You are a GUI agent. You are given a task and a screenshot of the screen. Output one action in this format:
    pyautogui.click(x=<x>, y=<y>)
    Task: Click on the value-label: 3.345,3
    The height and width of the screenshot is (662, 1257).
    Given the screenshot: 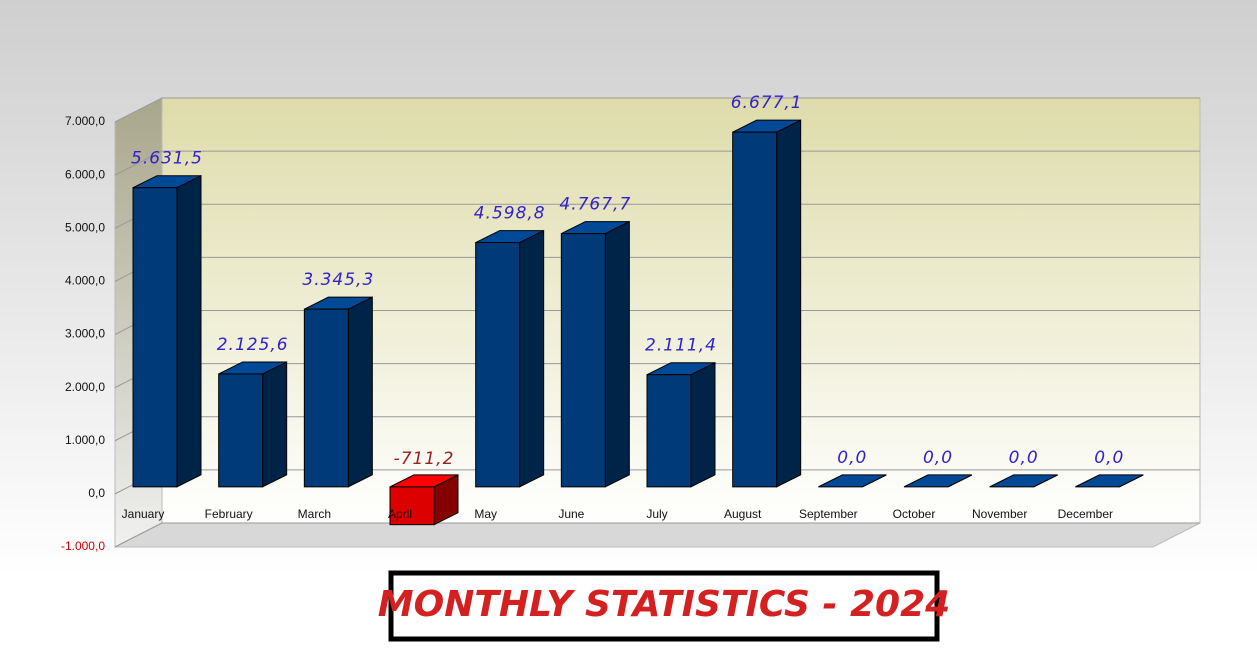 What is the action you would take?
    pyautogui.click(x=338, y=280)
    